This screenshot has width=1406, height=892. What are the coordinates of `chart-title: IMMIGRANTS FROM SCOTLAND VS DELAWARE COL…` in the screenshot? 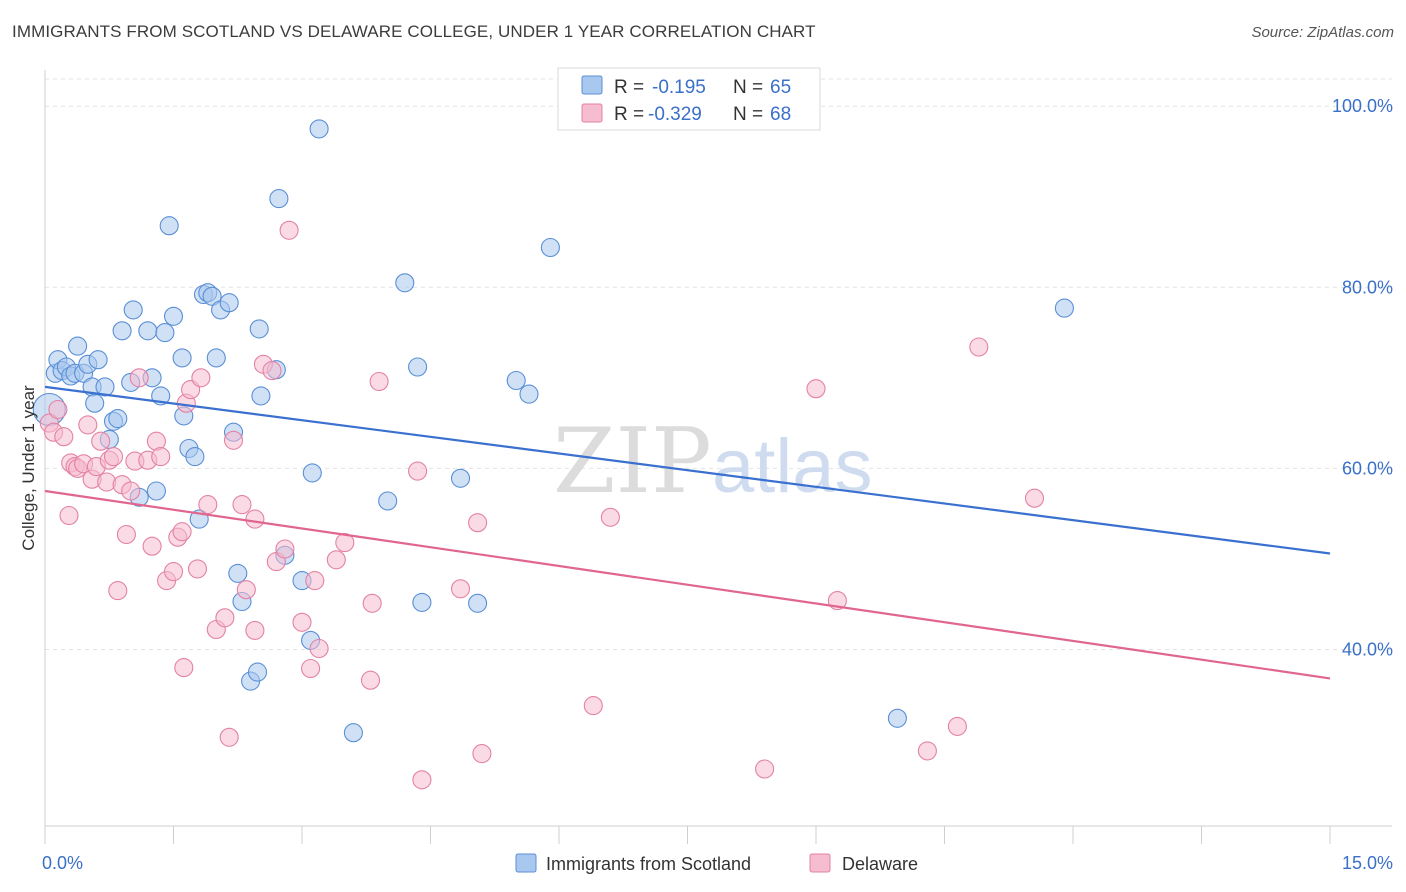 It's located at (414, 31).